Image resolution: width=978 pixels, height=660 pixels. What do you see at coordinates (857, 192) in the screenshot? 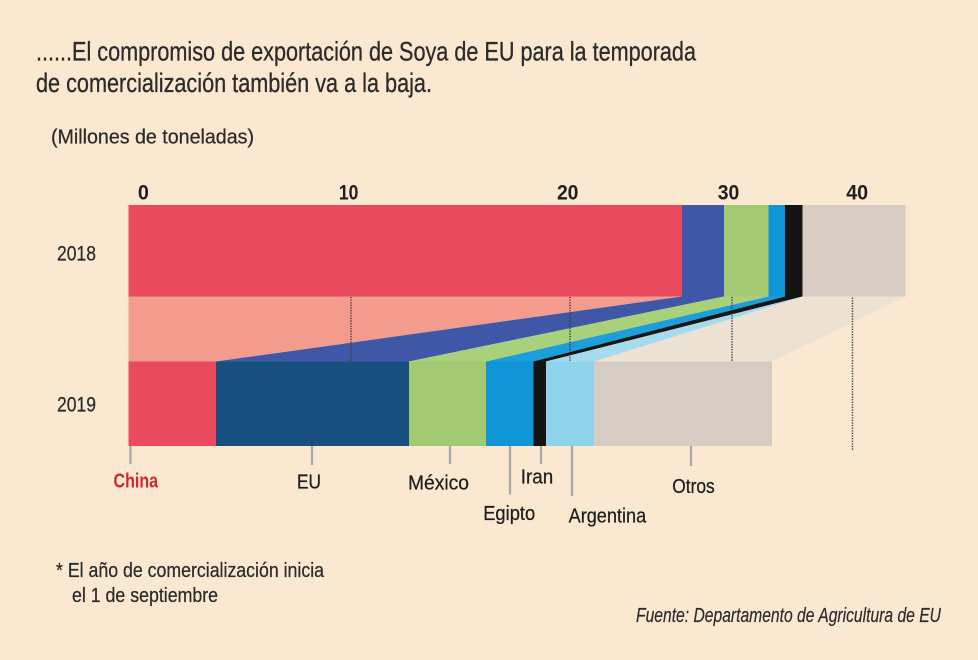
I see `svg-text: 40` at bounding box center [857, 192].